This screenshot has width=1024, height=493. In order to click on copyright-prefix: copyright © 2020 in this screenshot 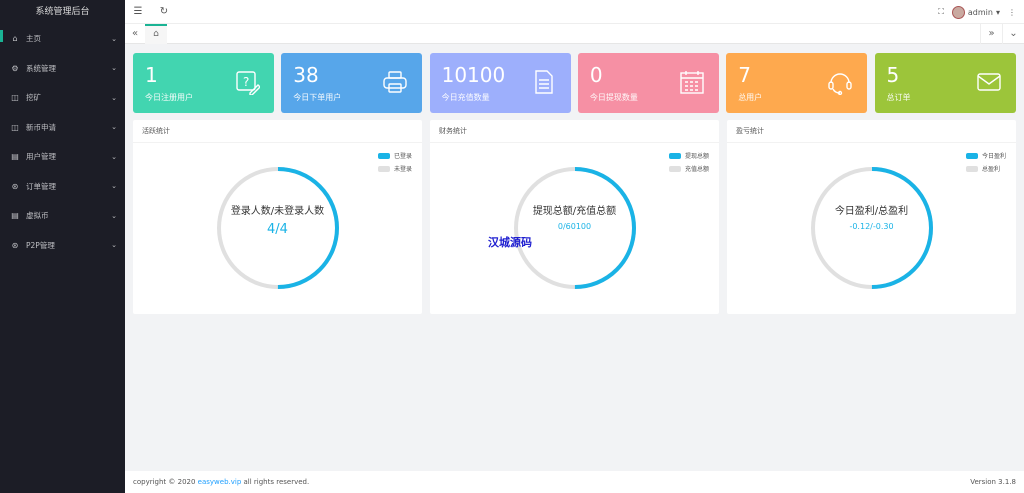, I will do `click(165, 482)`.